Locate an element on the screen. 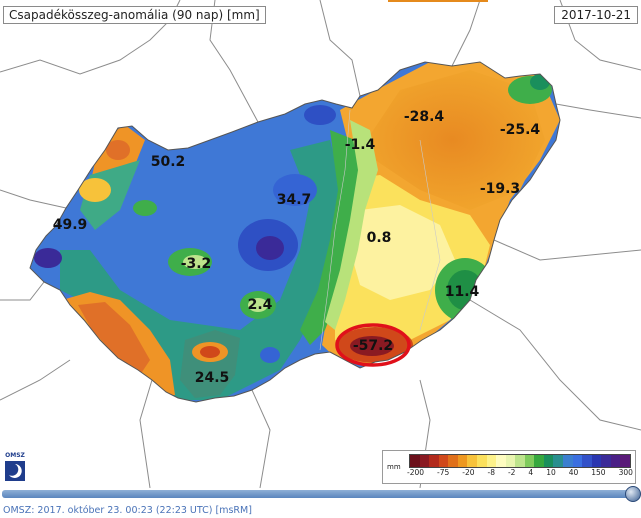  legend-tick-label: 4 is located at coordinates (531, 472).